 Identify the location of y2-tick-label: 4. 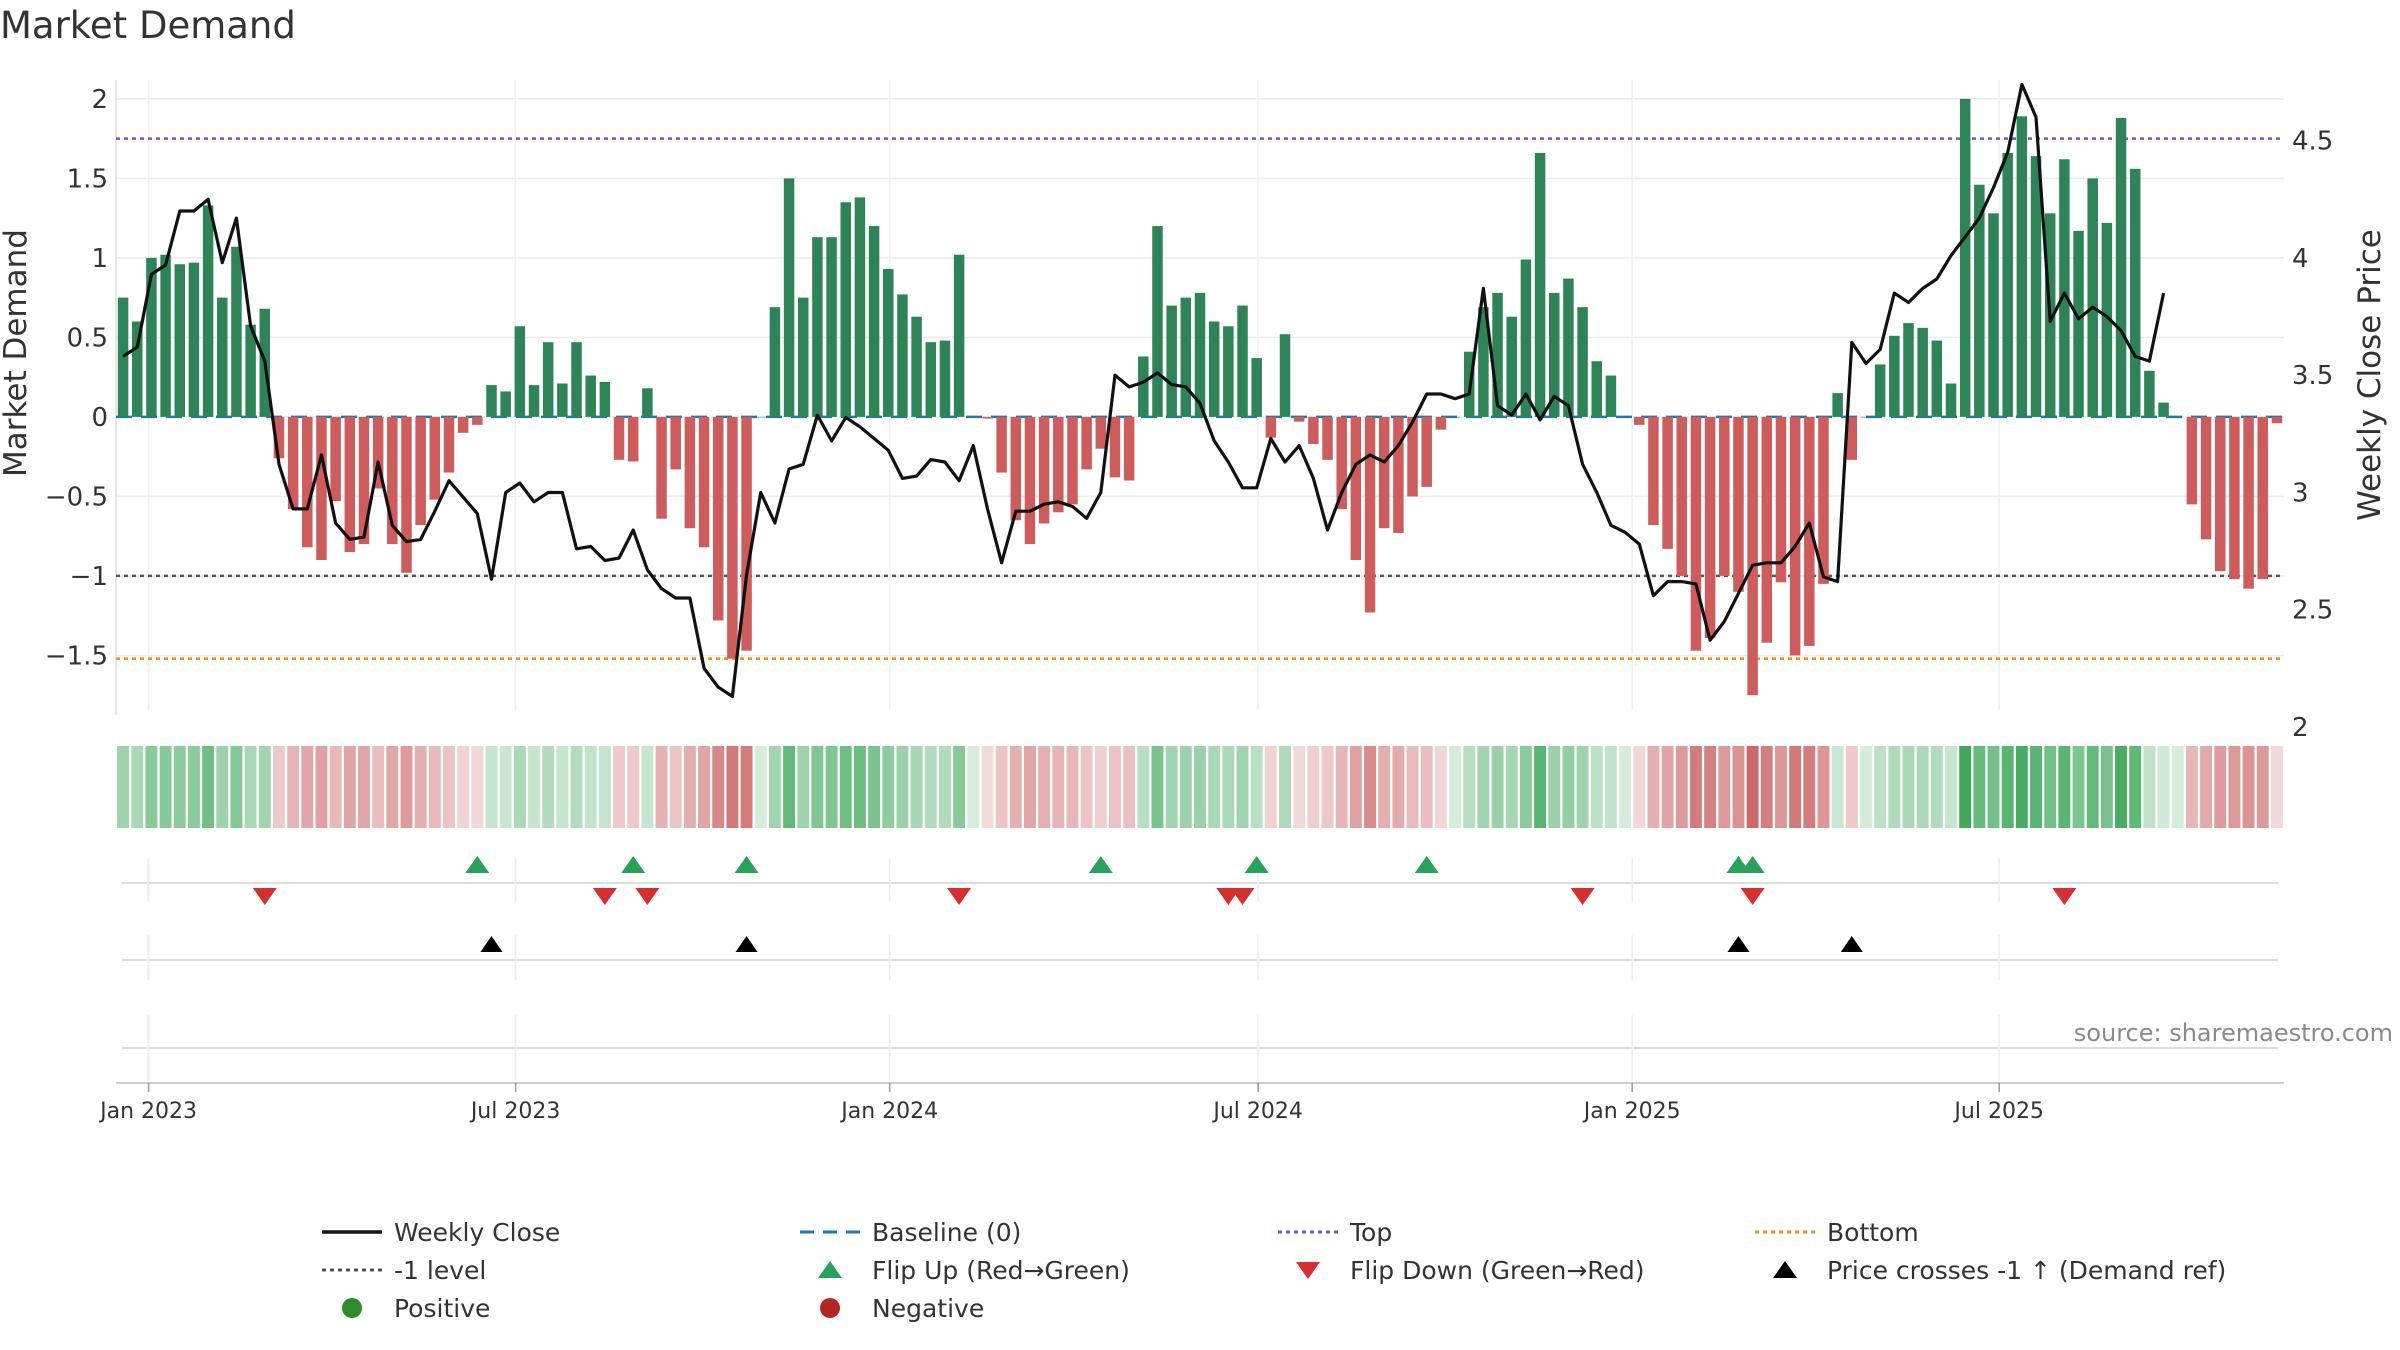
(2300, 259).